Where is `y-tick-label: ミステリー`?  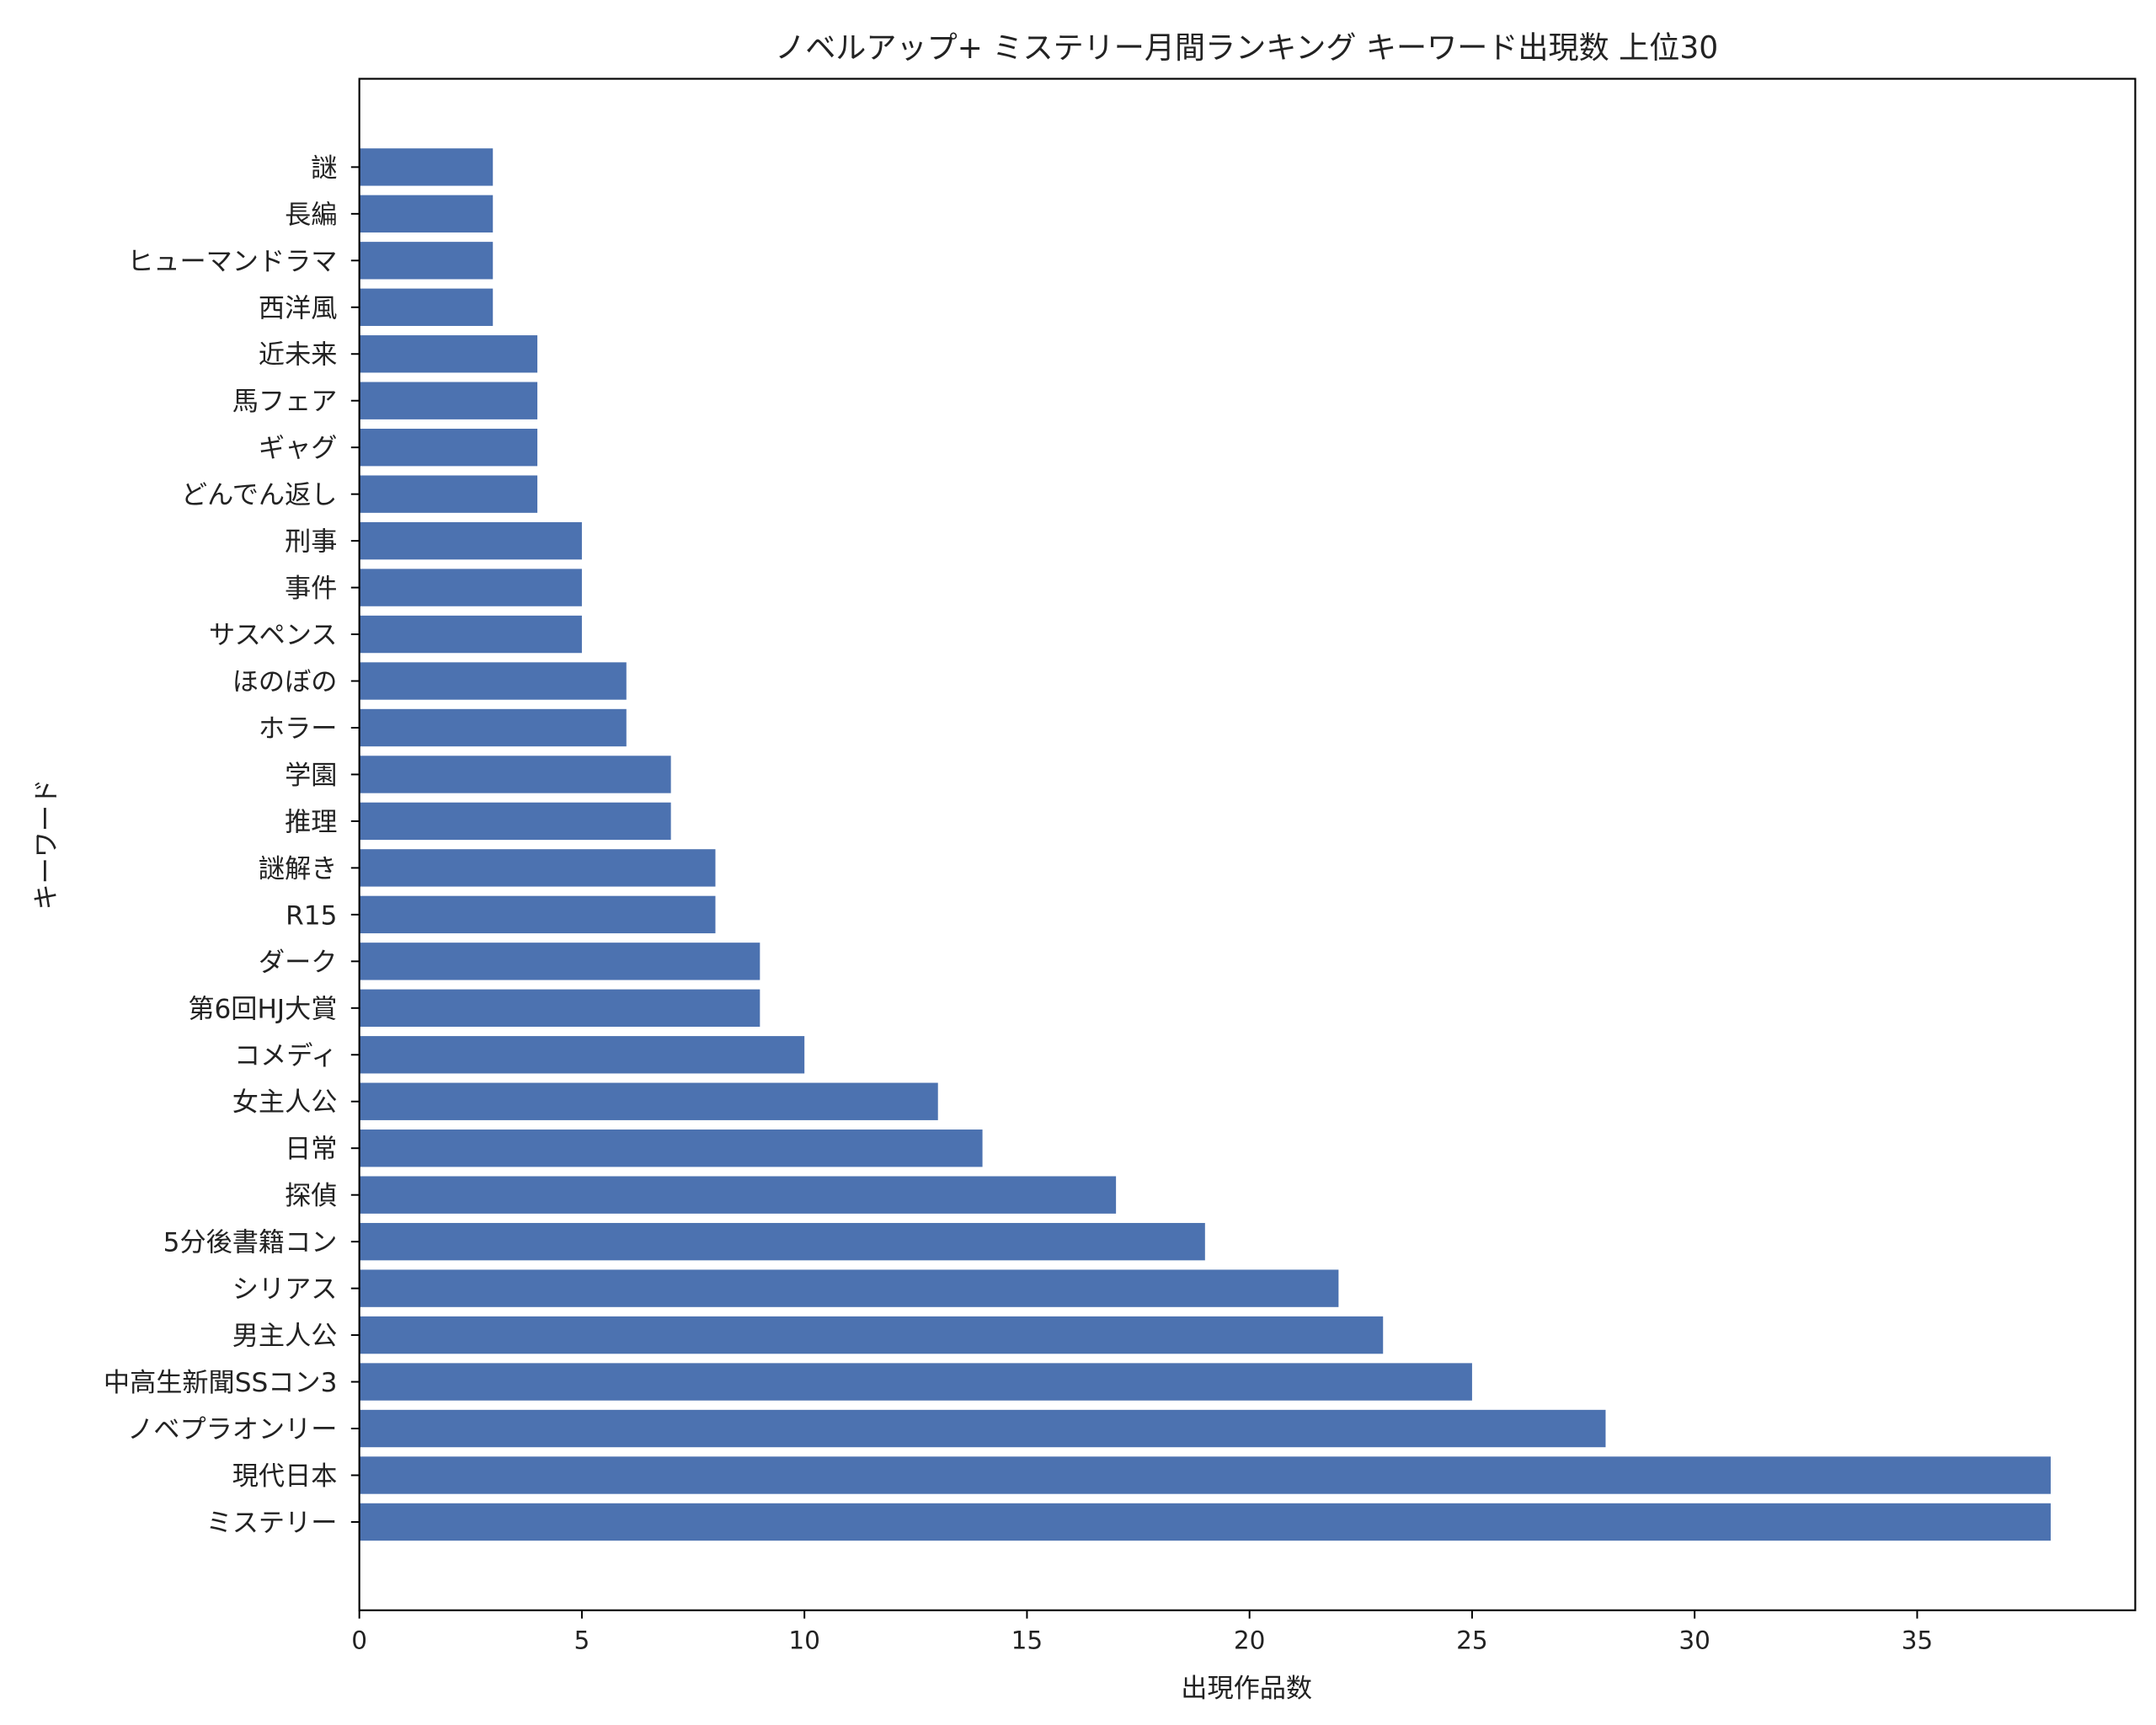
y-tick-label: ミステリー is located at coordinates (272, 1523).